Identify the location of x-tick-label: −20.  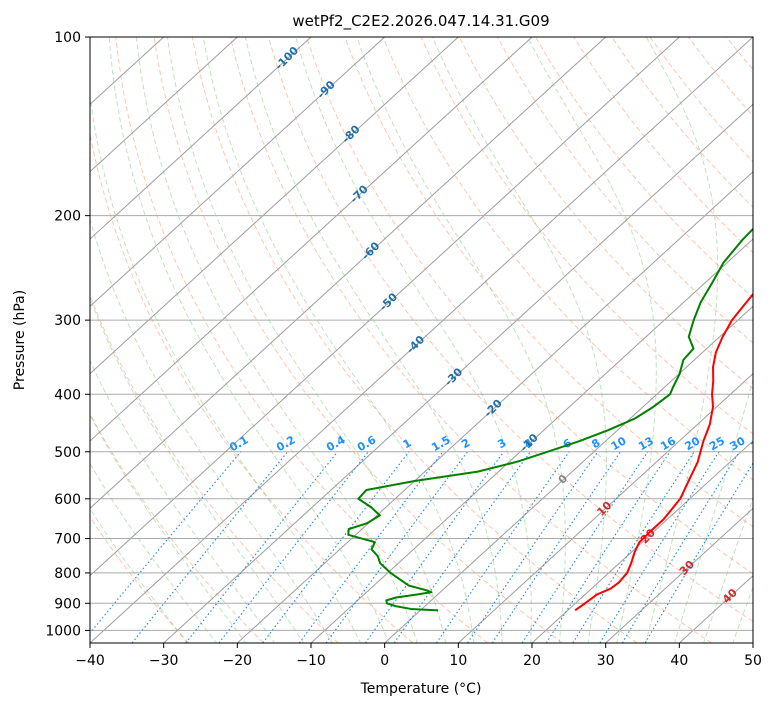
(238, 661).